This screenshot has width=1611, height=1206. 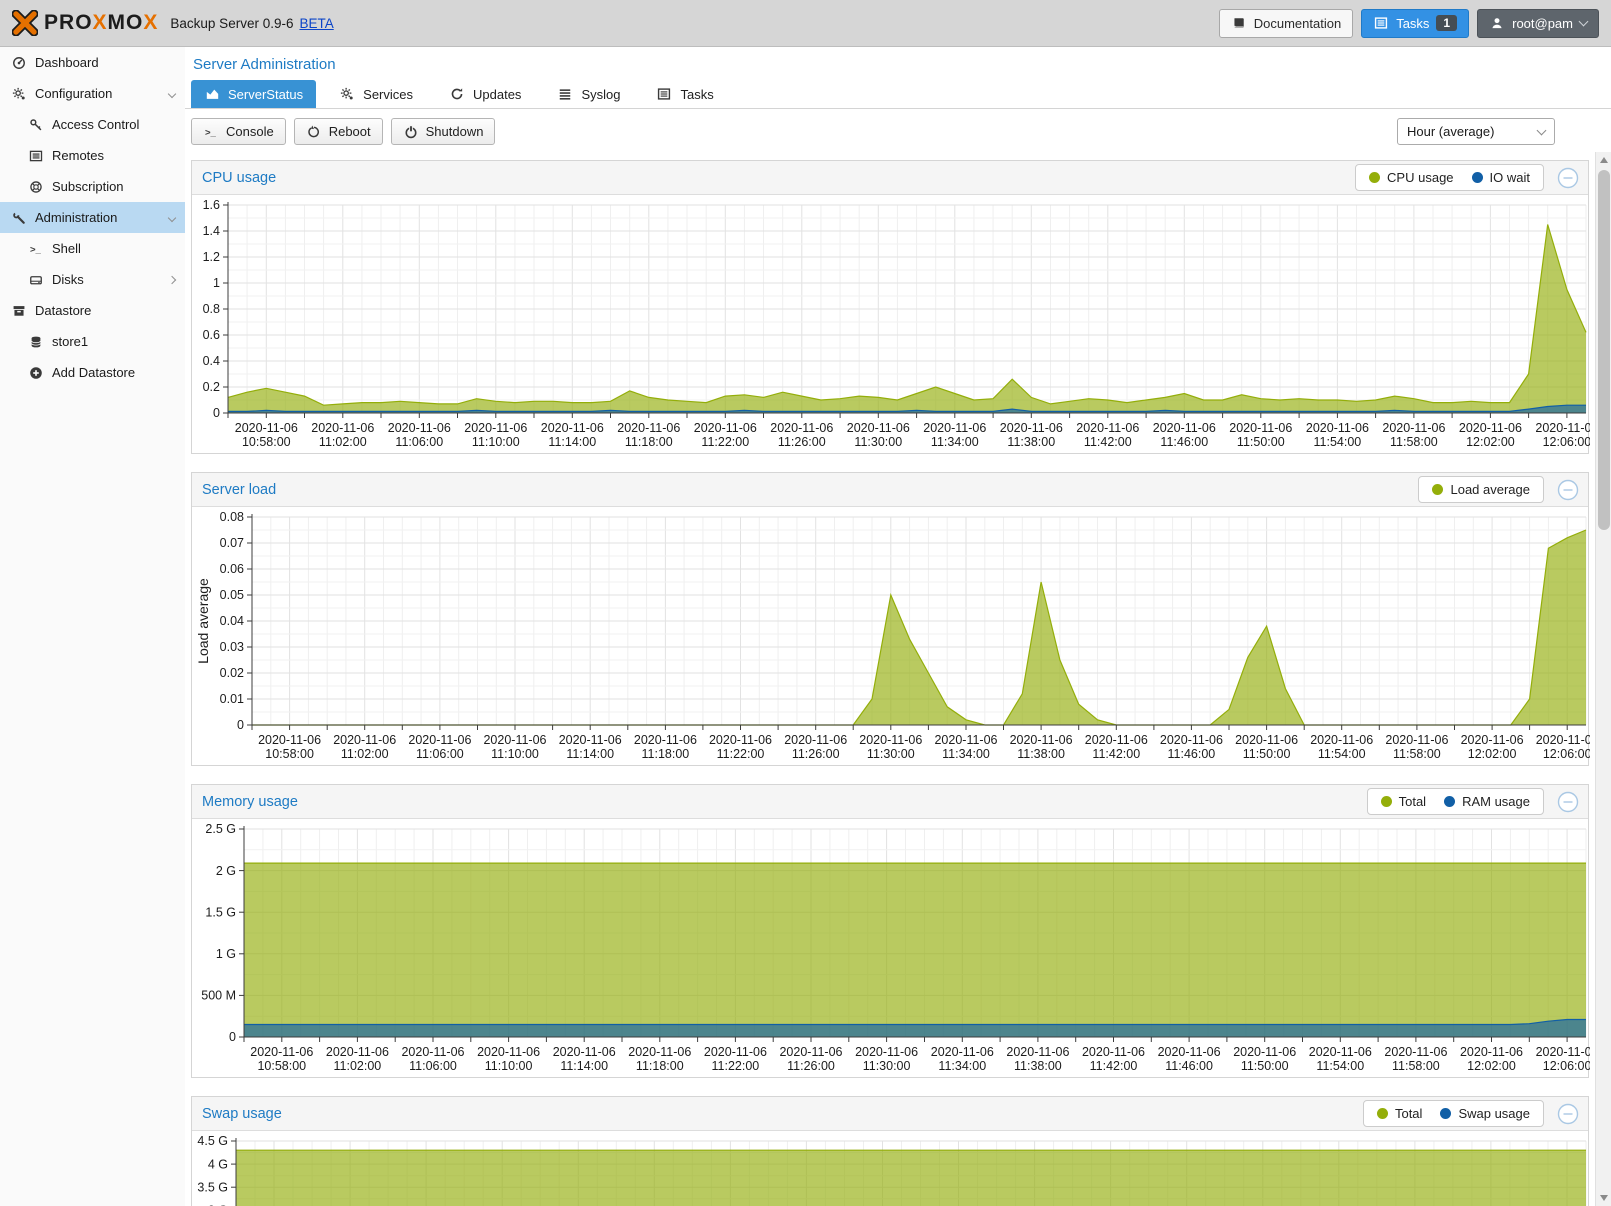 I want to click on tasks-button: Tasks 1, so click(x=1415, y=23).